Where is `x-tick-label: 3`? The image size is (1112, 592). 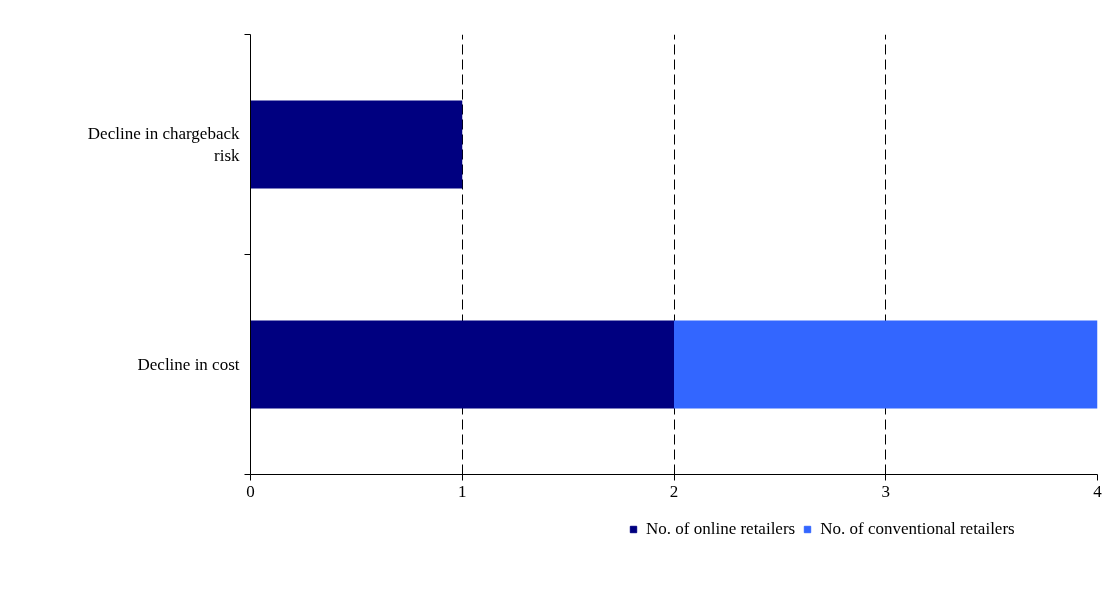
x-tick-label: 3 is located at coordinates (885, 491).